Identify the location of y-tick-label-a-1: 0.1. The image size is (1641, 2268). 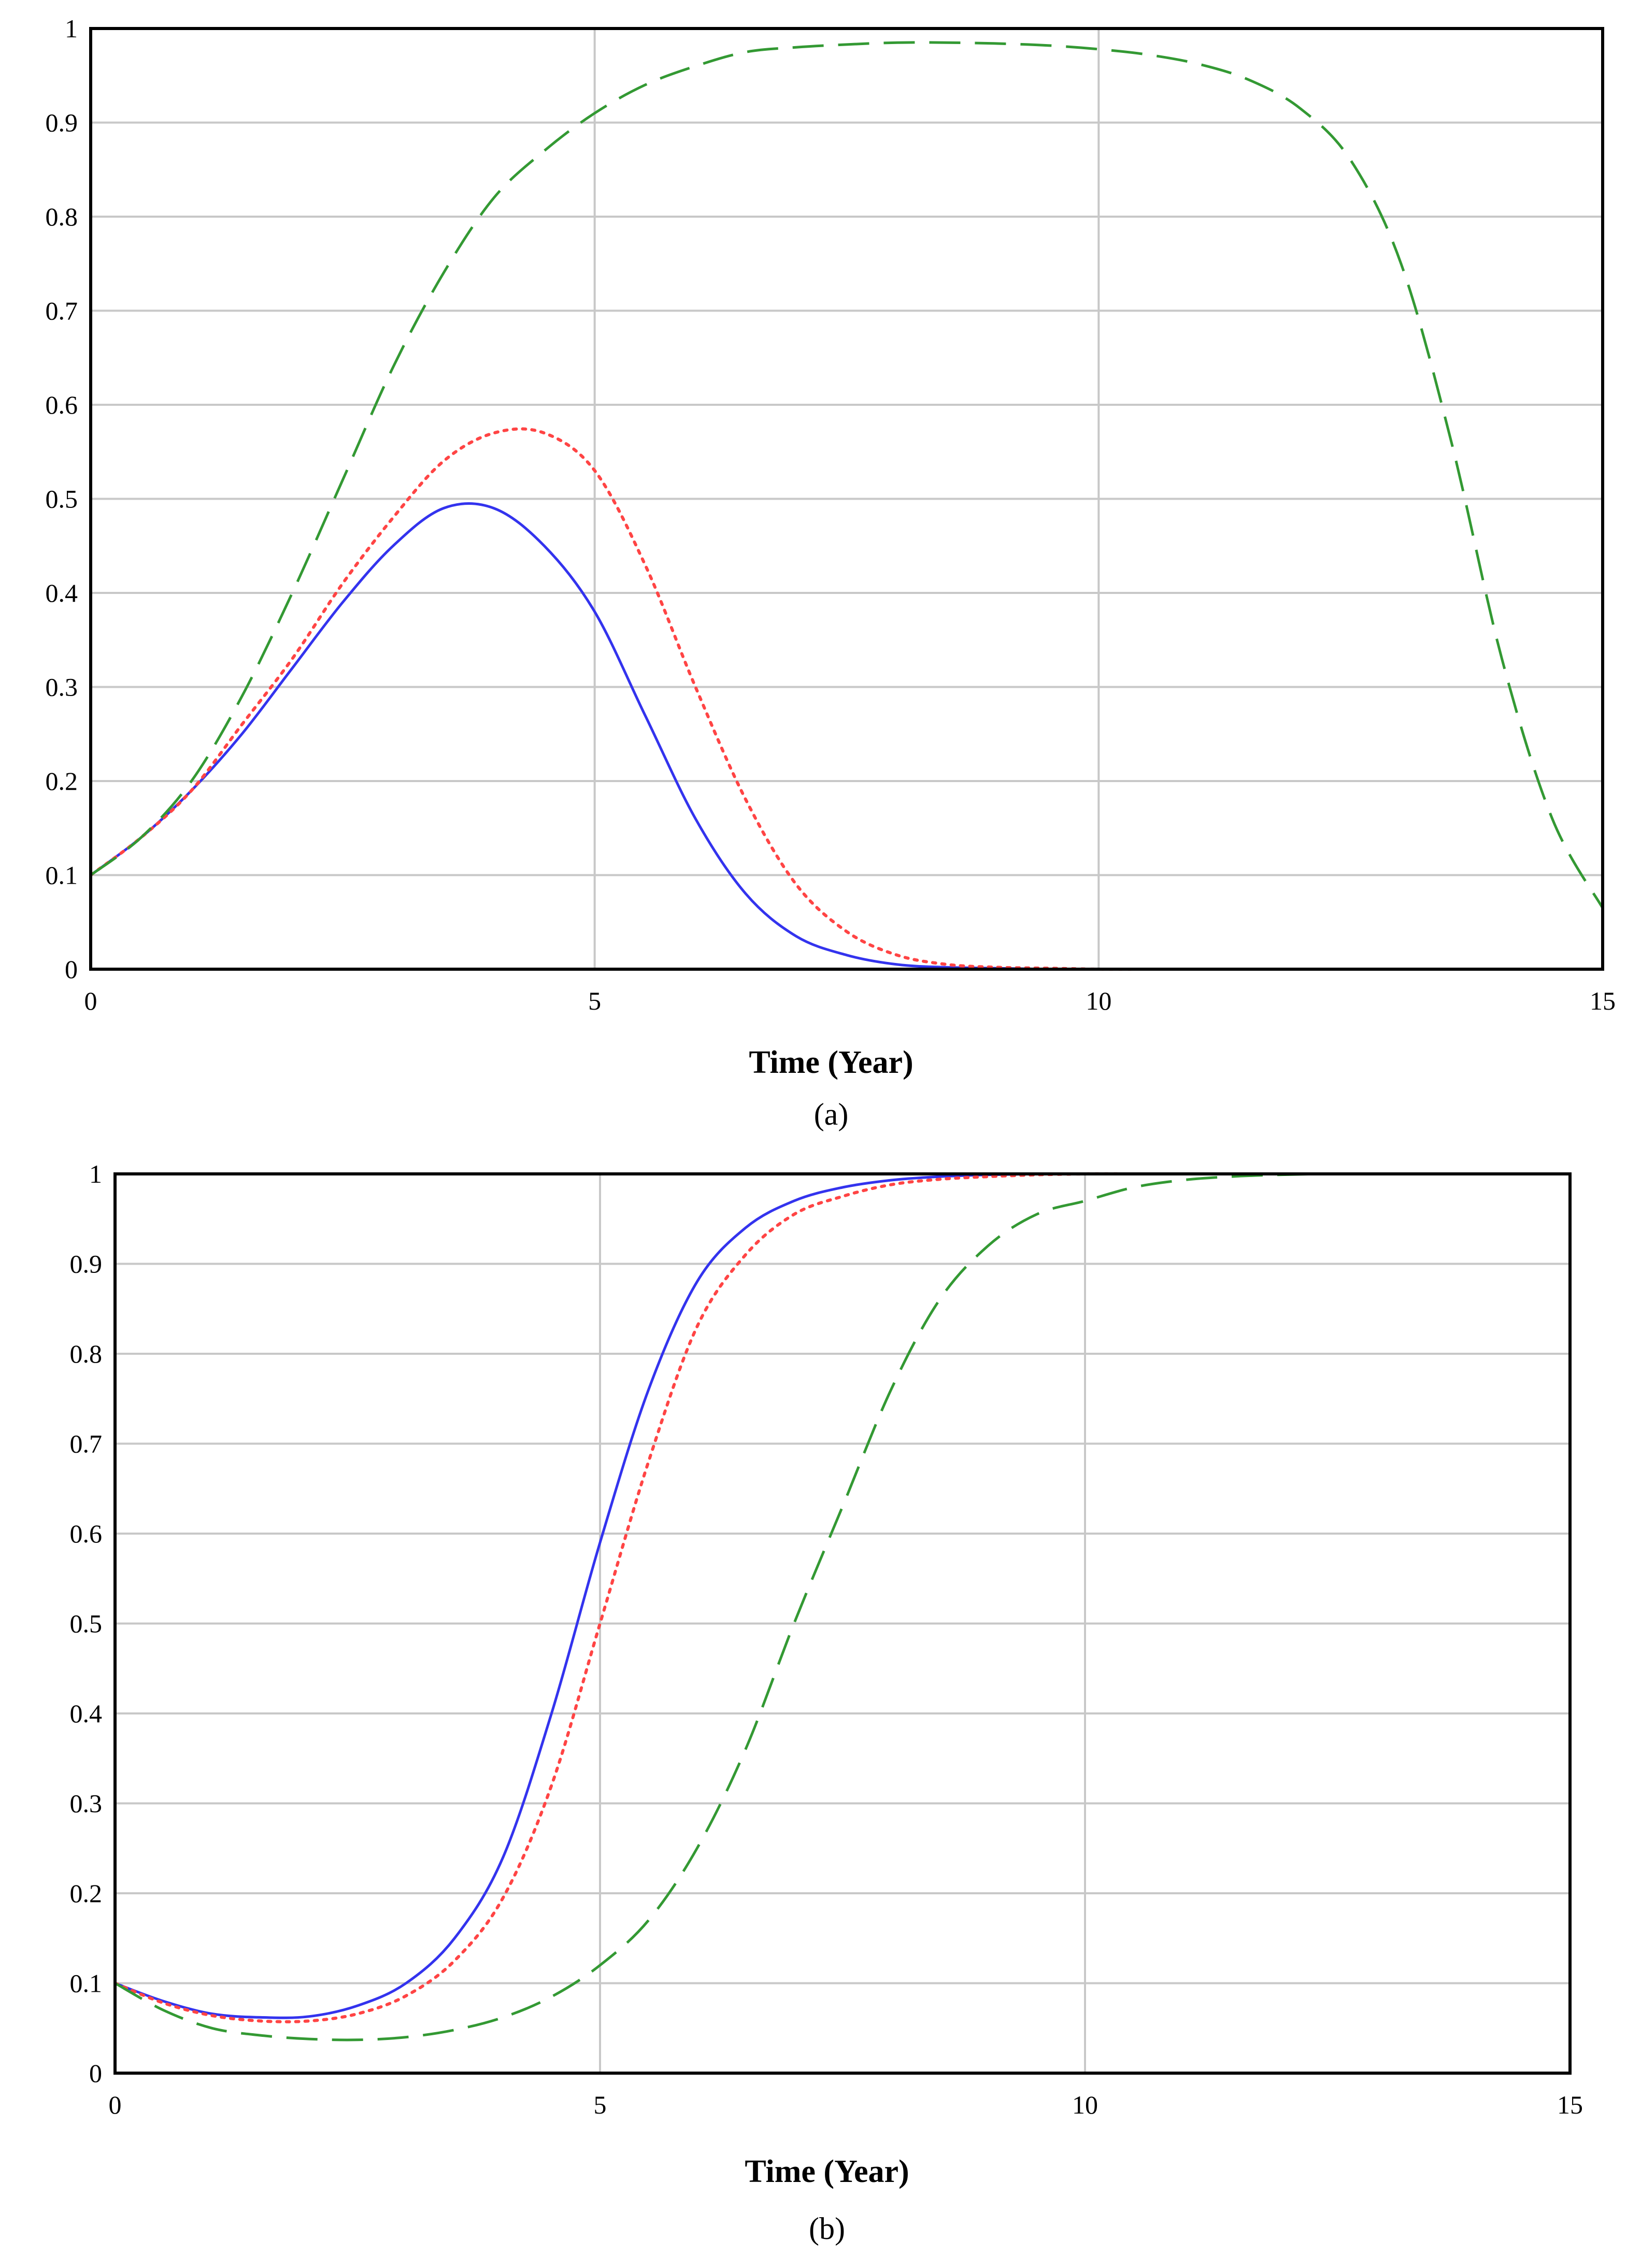
(62, 875).